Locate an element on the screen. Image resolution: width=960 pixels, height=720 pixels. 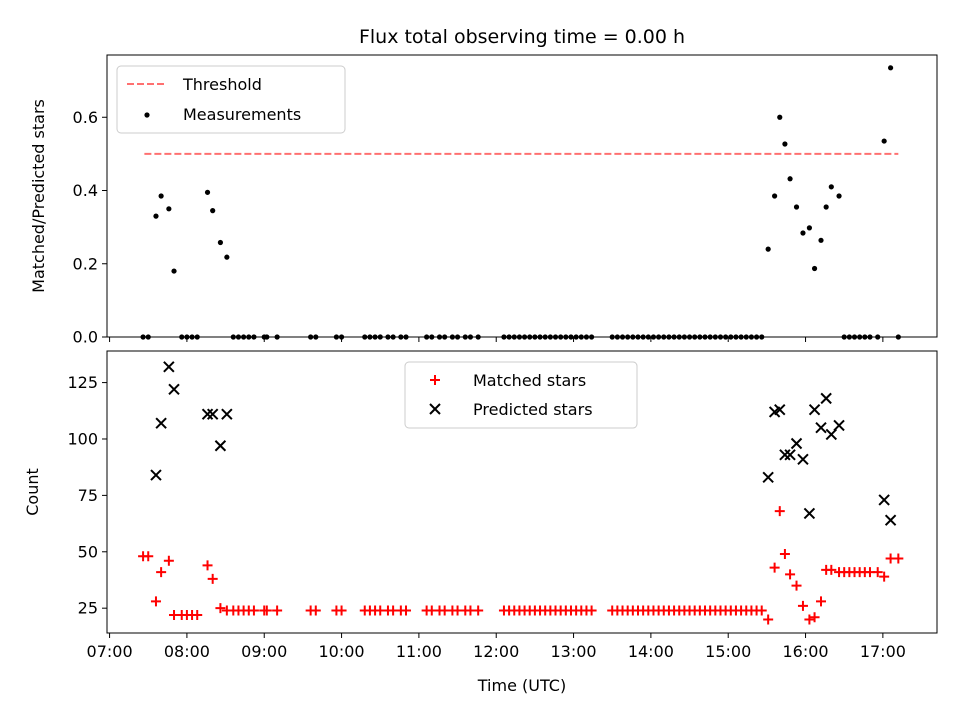
y-tick-label: 100 is located at coordinates (82, 438).